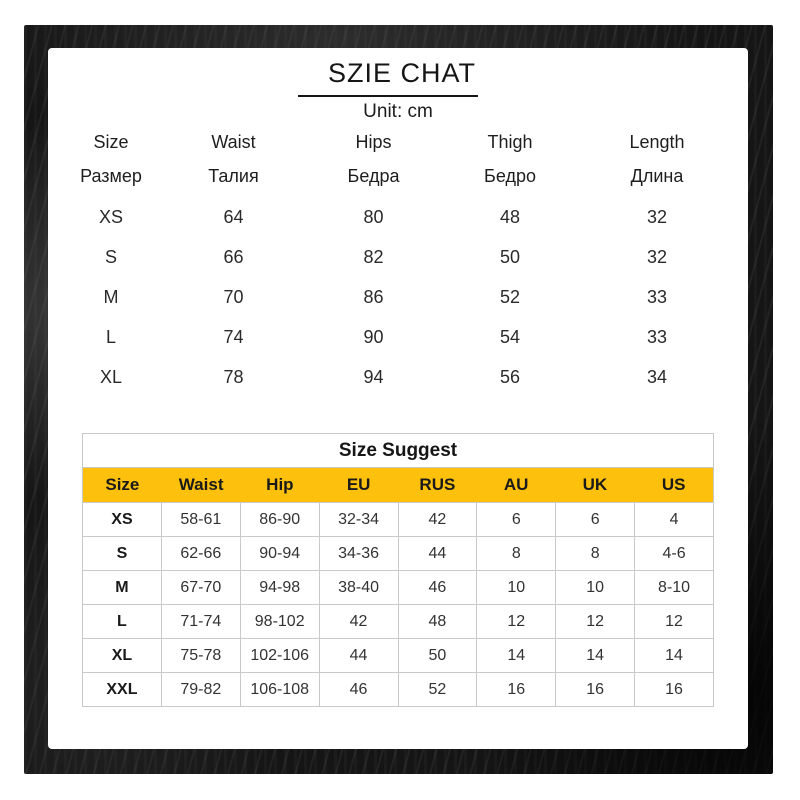  Describe the element at coordinates (233, 142) in the screenshot. I see `column-header-en: Waist` at that location.